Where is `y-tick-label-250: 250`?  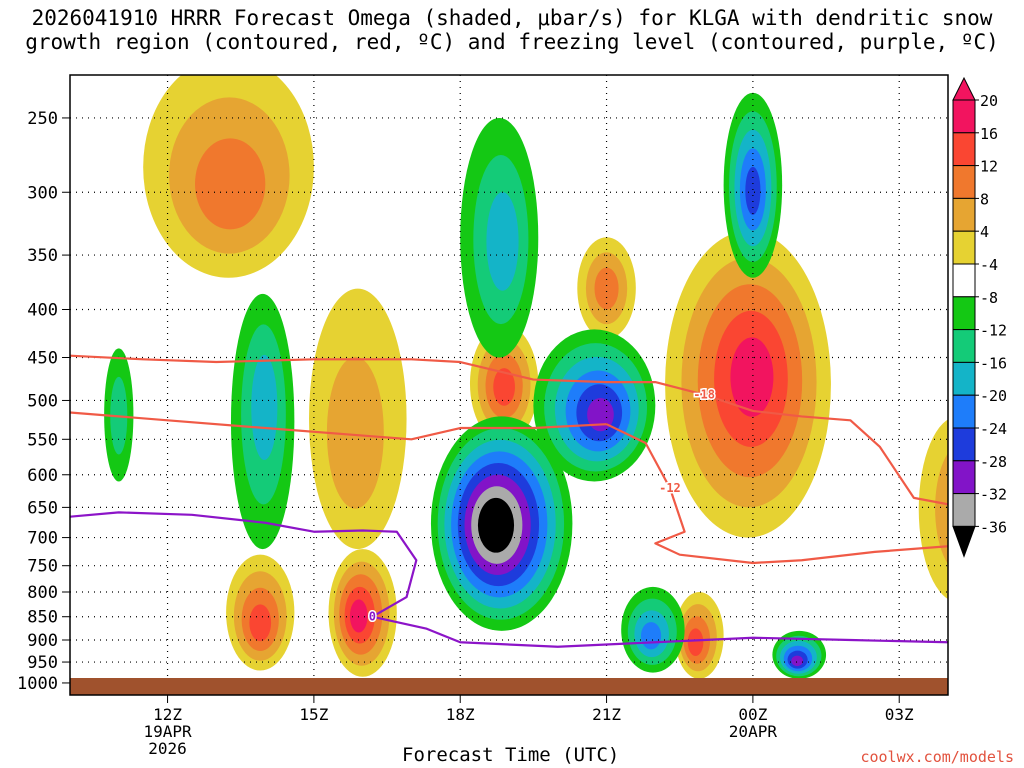
y-tick-label-250: 250 is located at coordinates (42, 119).